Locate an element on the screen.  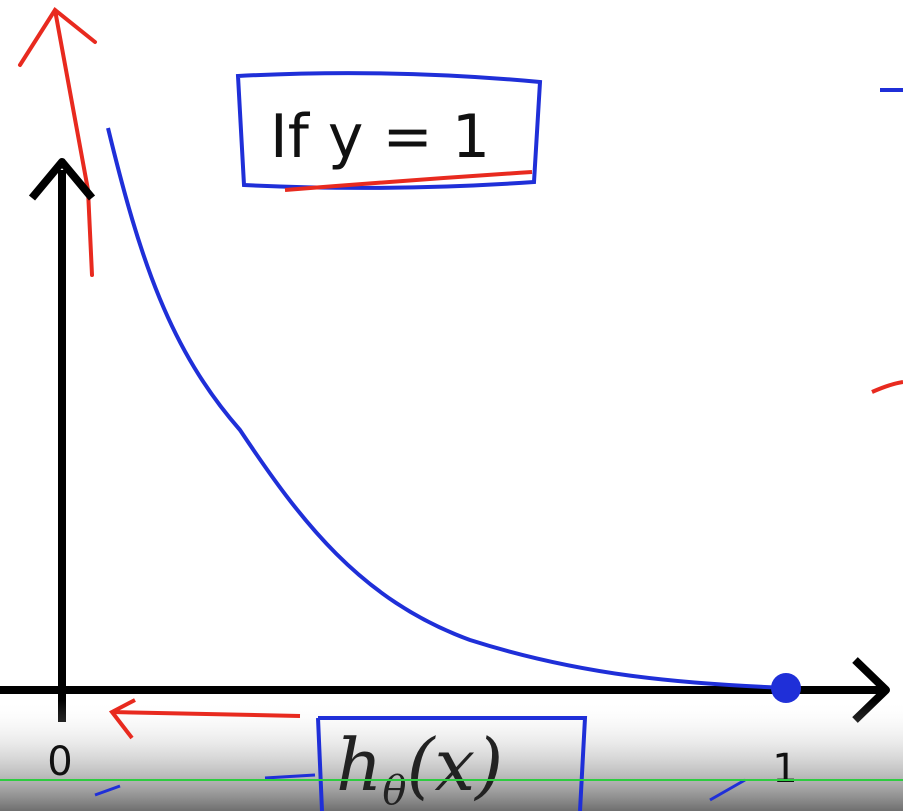
x-origin-label: 0 is located at coordinates (59, 762).